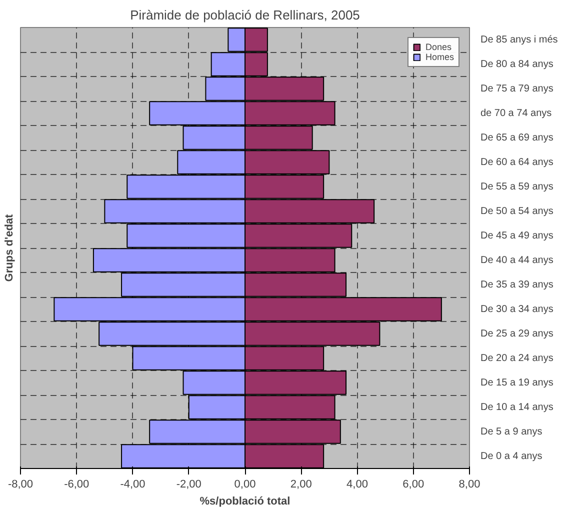  Describe the element at coordinates (245, 15) in the screenshot. I see `chart-title: Piràmide de població de Rellinars, 2005` at that location.